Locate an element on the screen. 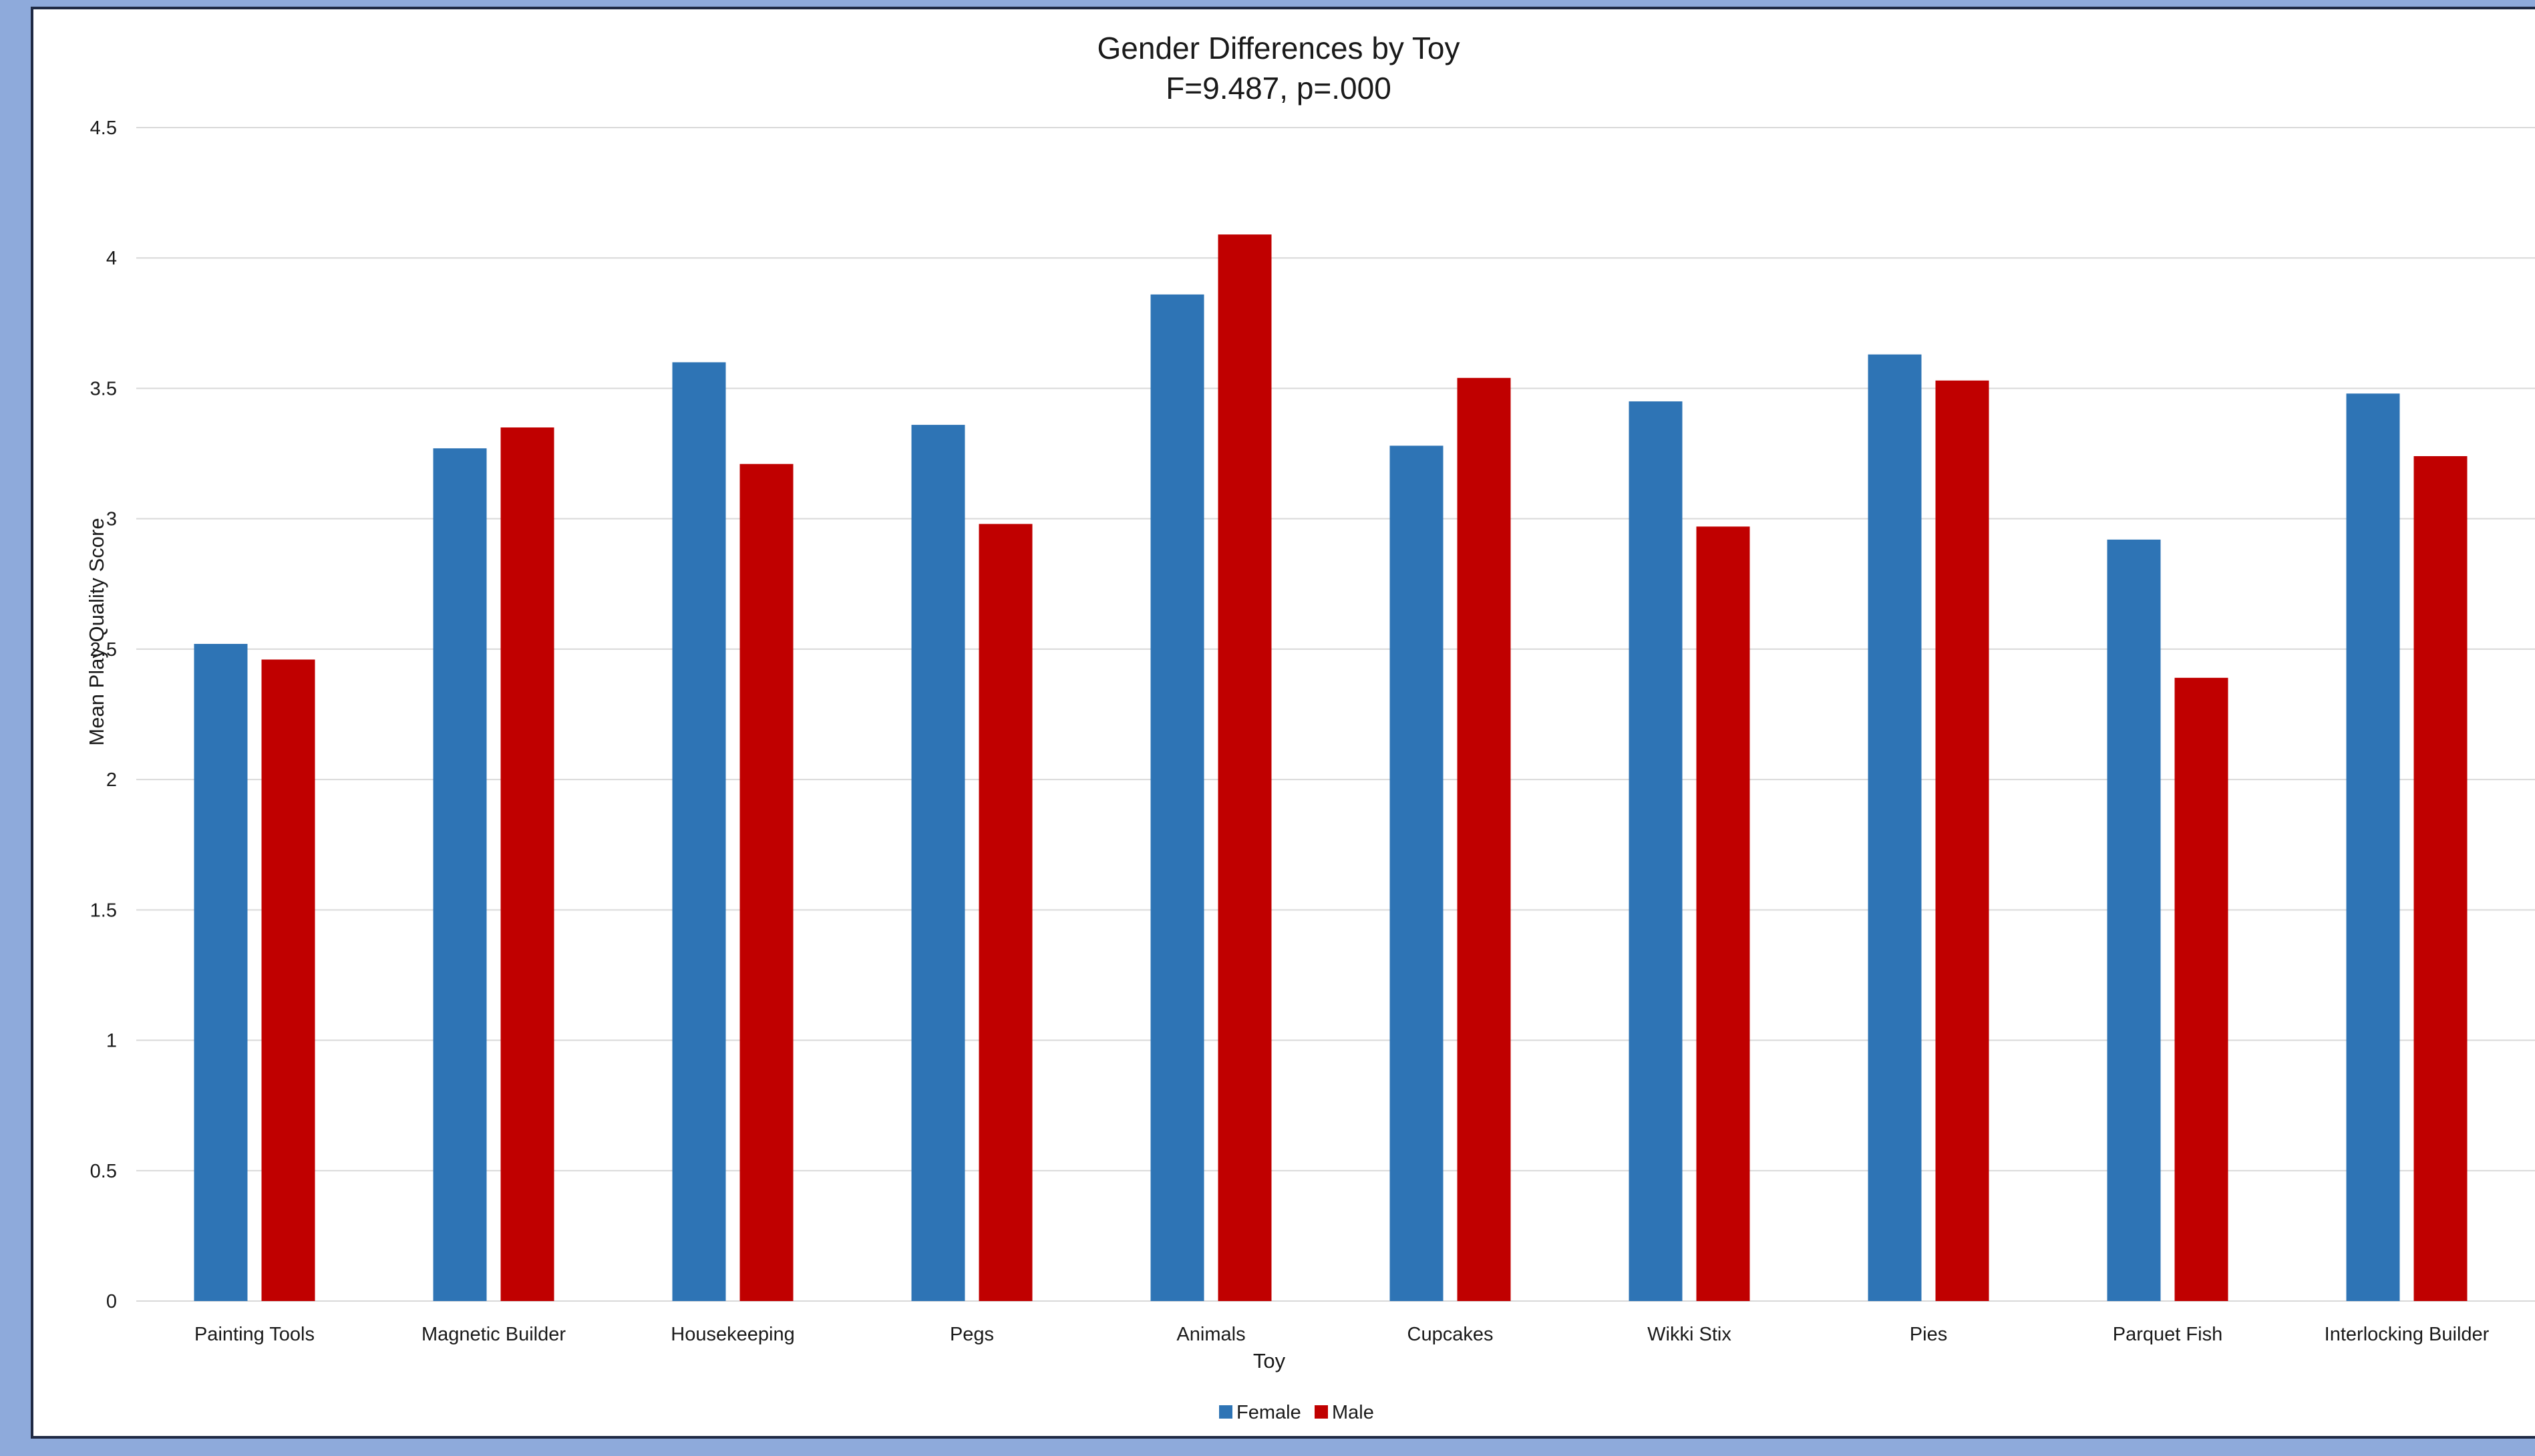 The width and height of the screenshot is (2535, 1456). x-tick-label: Pies is located at coordinates (1929, 1334).